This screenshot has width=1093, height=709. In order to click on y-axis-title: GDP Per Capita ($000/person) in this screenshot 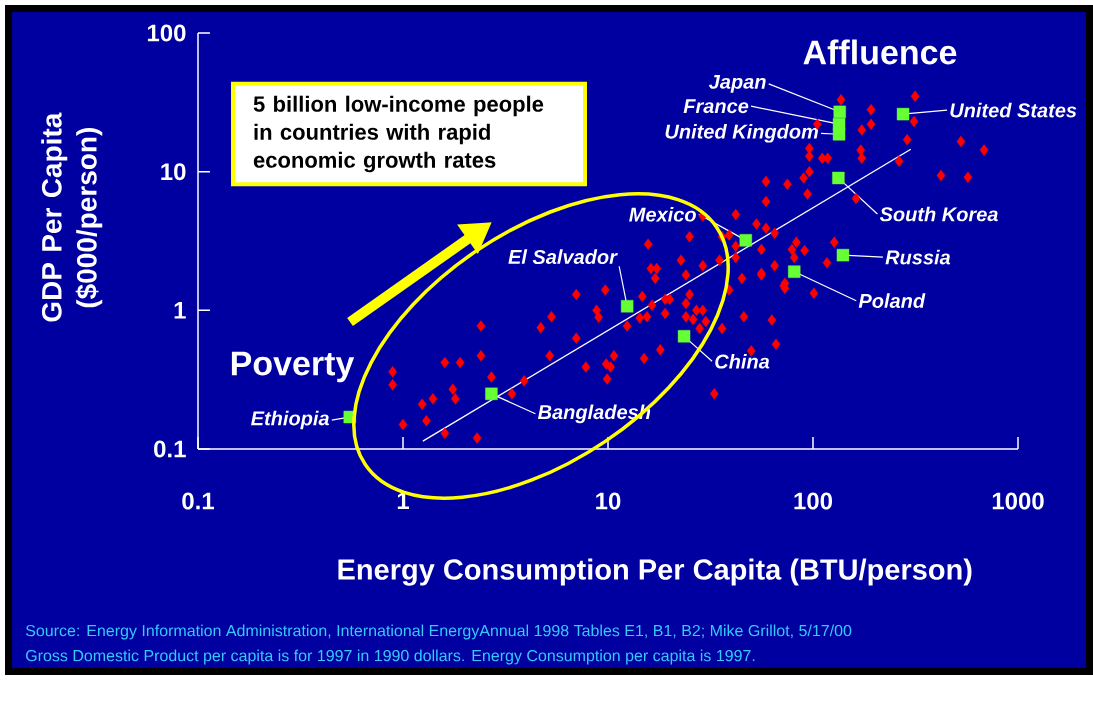, I will do `click(72, 217)`.